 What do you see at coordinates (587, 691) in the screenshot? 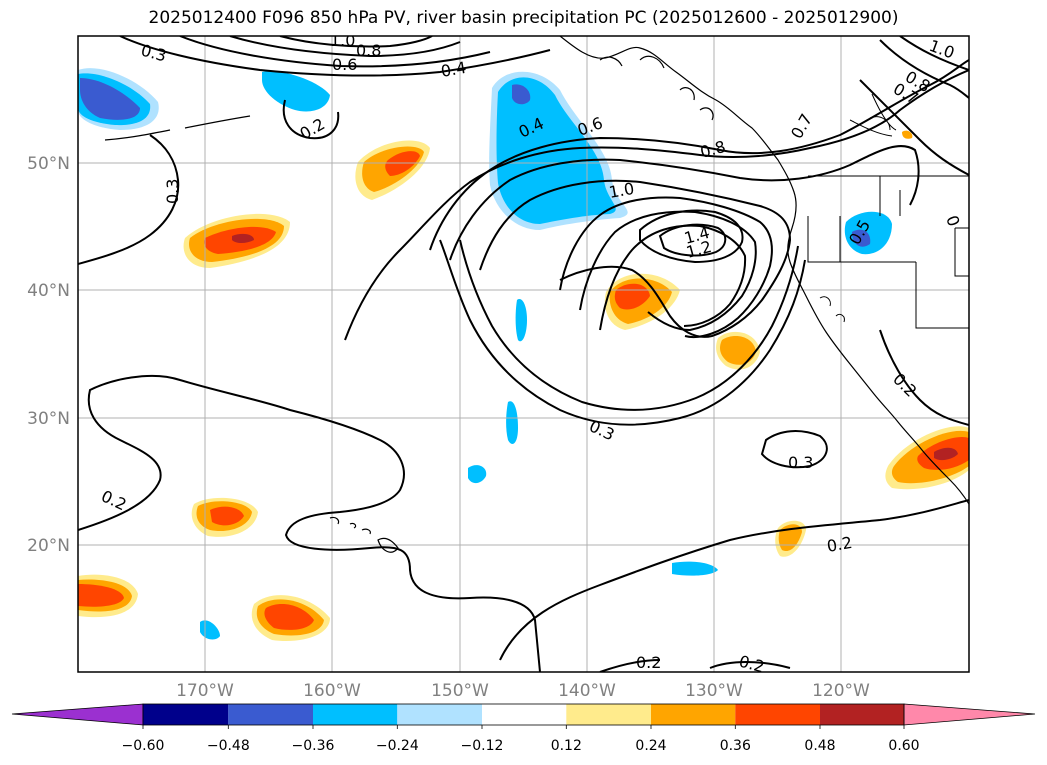
I see `lon-label: 140°W` at bounding box center [587, 691].